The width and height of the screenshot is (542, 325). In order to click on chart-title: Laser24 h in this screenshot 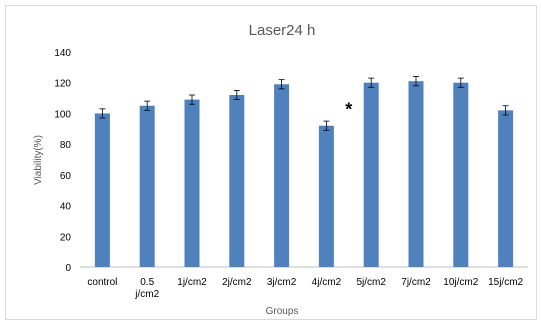, I will do `click(282, 30)`.